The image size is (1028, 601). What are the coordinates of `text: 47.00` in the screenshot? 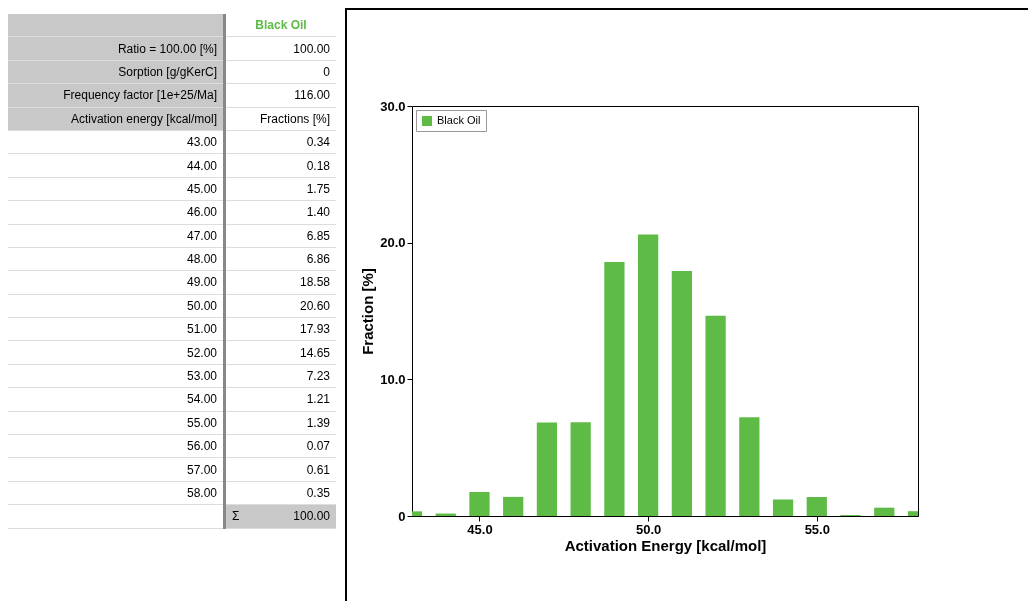 It's located at (116, 236).